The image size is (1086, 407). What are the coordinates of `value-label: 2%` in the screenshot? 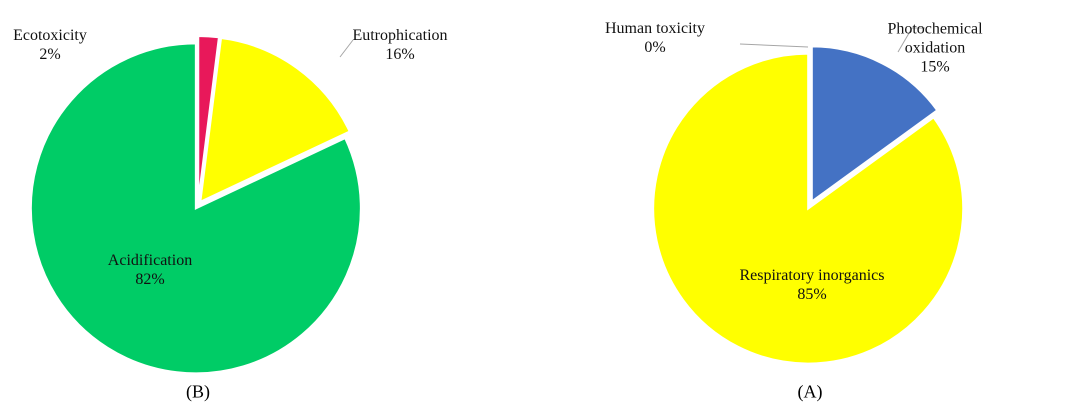 It's located at (50, 54).